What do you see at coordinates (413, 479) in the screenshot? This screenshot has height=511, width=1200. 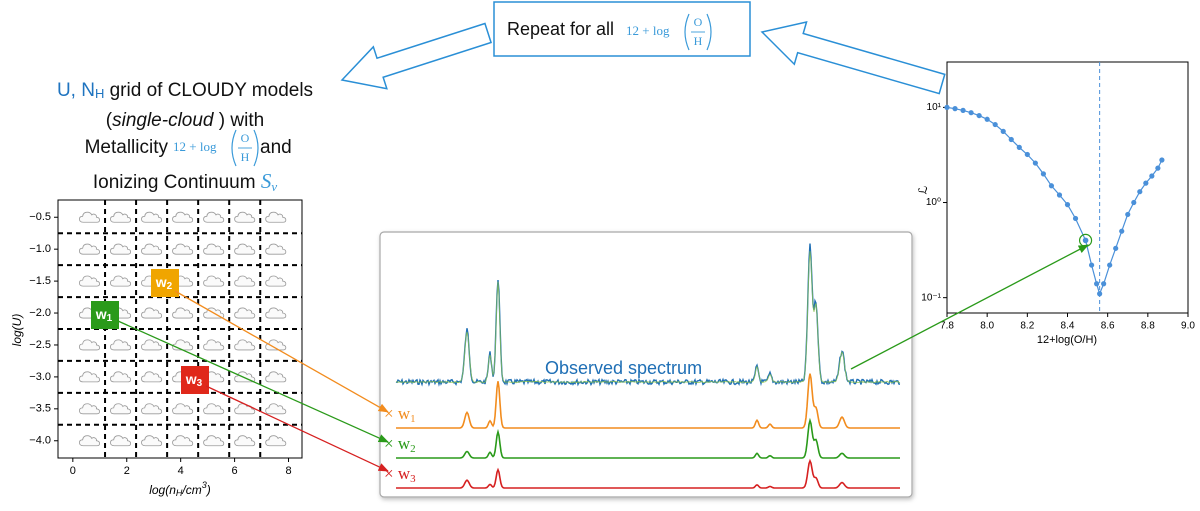 I see `model-weight-subscript: 3` at bounding box center [413, 479].